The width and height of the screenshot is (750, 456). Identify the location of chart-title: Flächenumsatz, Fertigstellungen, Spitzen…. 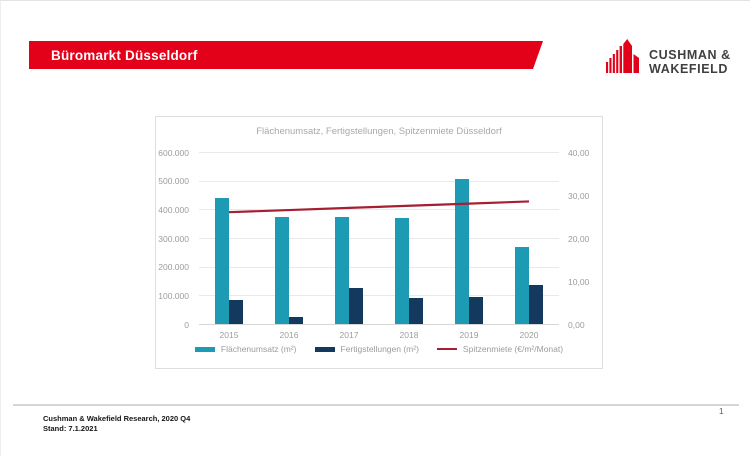
(379, 131).